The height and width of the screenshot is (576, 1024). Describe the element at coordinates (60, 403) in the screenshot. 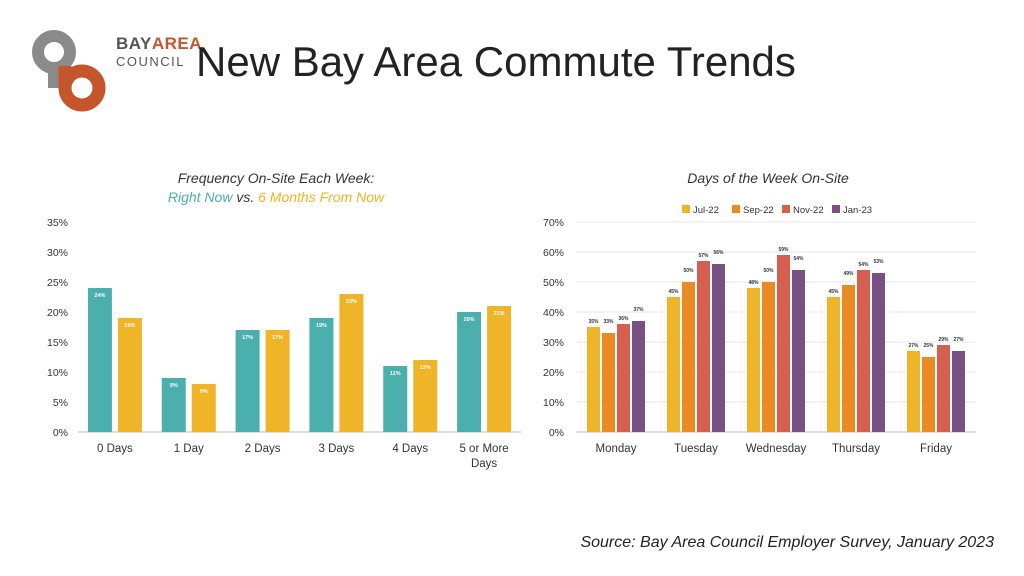

I see `y-tick-label: 5%` at that location.